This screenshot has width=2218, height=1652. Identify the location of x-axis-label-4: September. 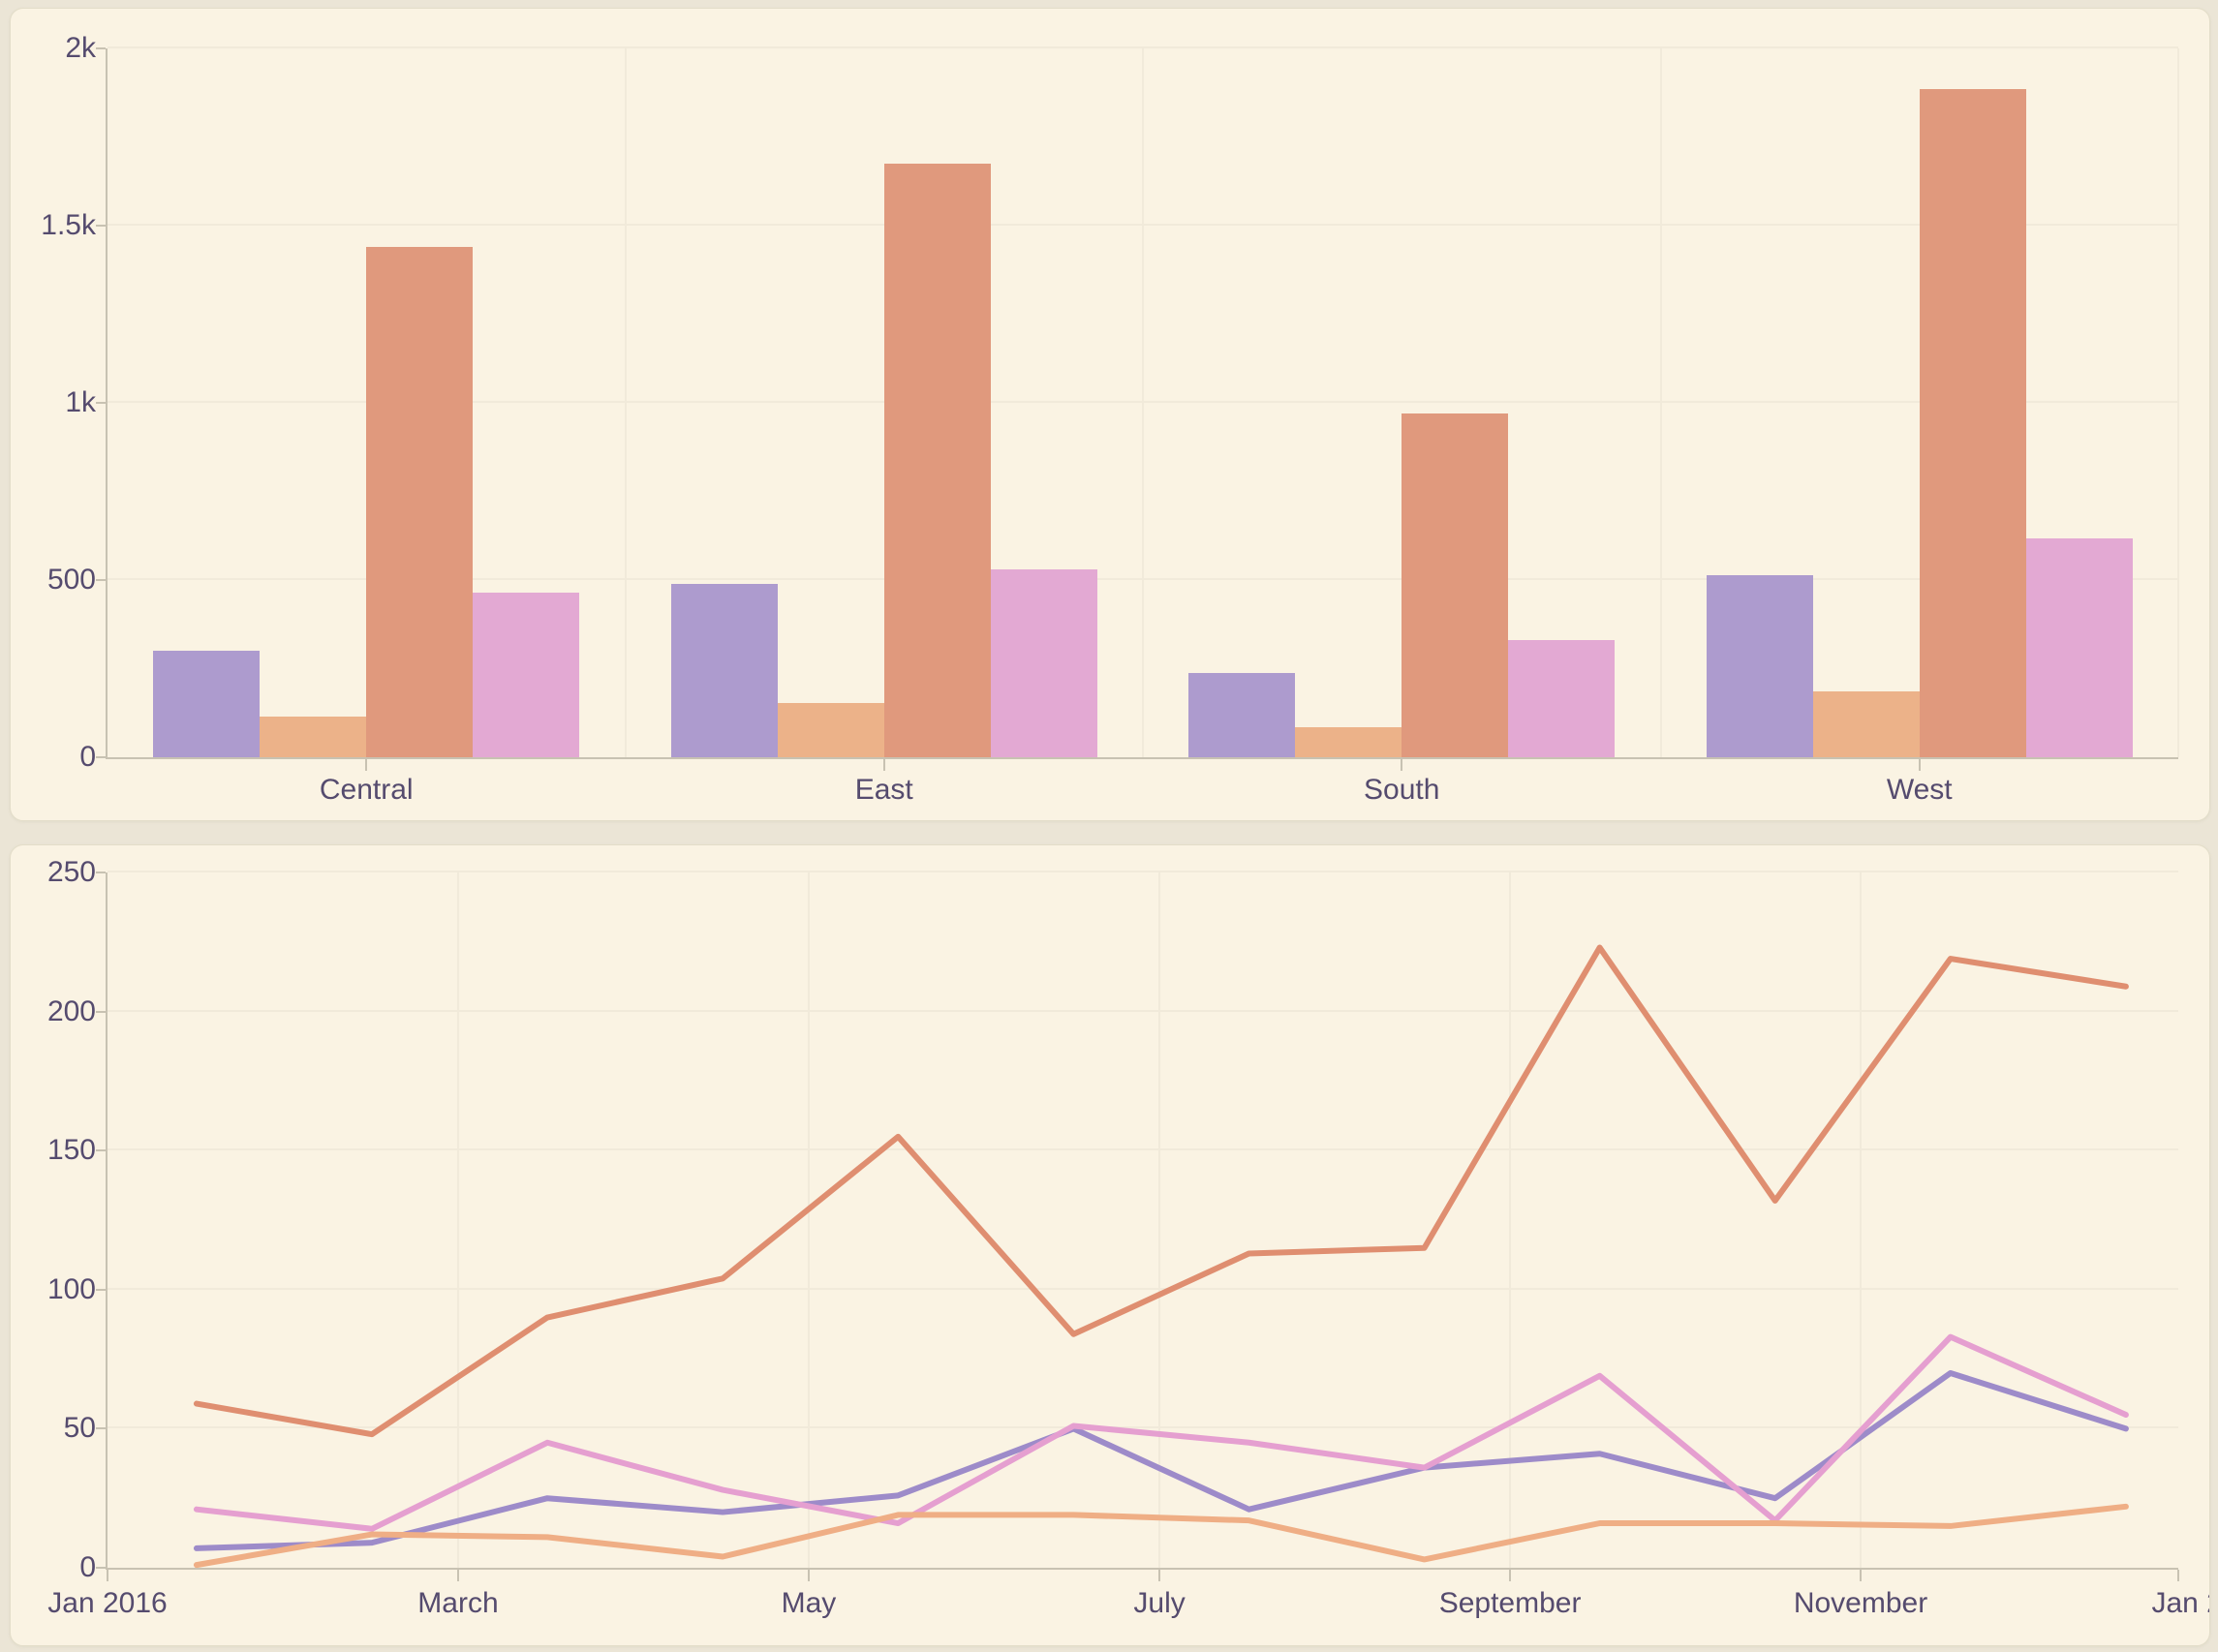
(1510, 1603).